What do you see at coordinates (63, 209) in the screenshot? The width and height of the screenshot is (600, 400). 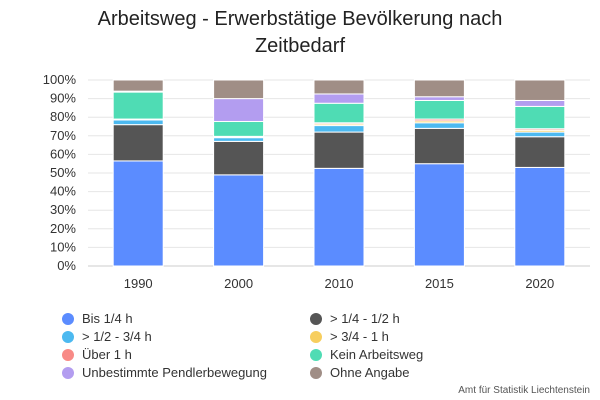 I see `y-tick-label: 30%` at bounding box center [63, 209].